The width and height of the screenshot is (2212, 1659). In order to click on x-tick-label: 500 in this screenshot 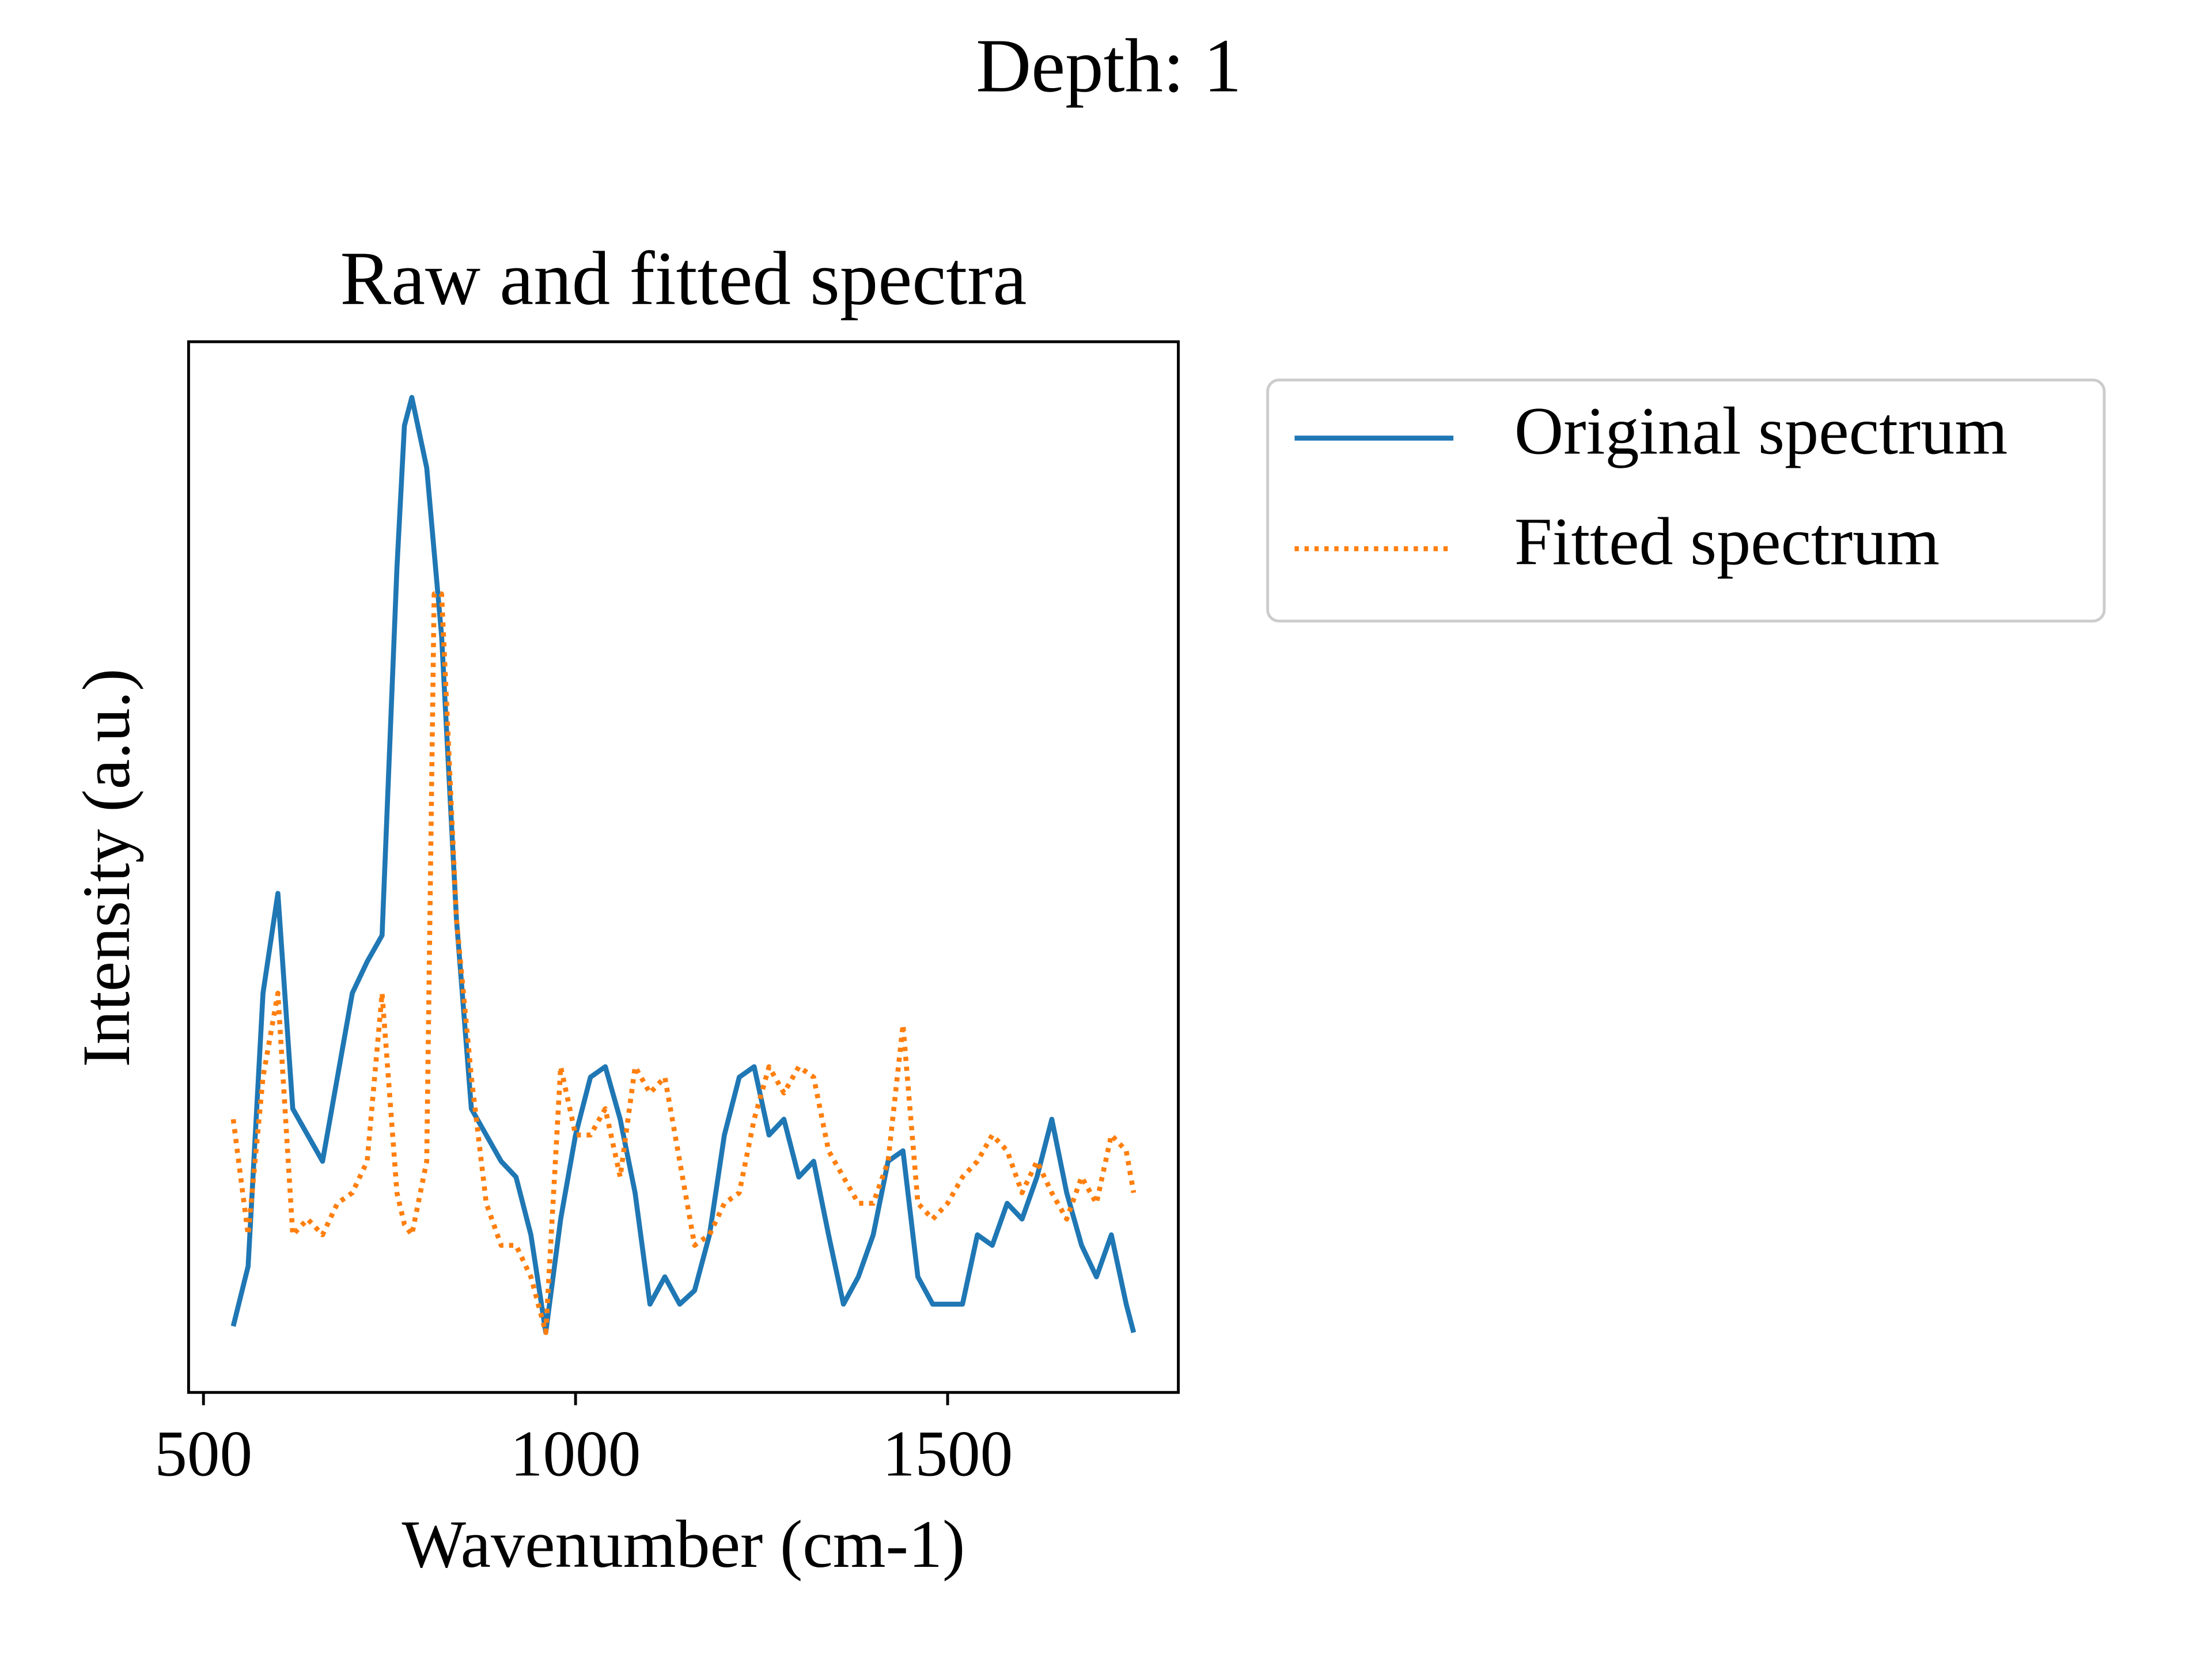, I will do `click(203, 1454)`.